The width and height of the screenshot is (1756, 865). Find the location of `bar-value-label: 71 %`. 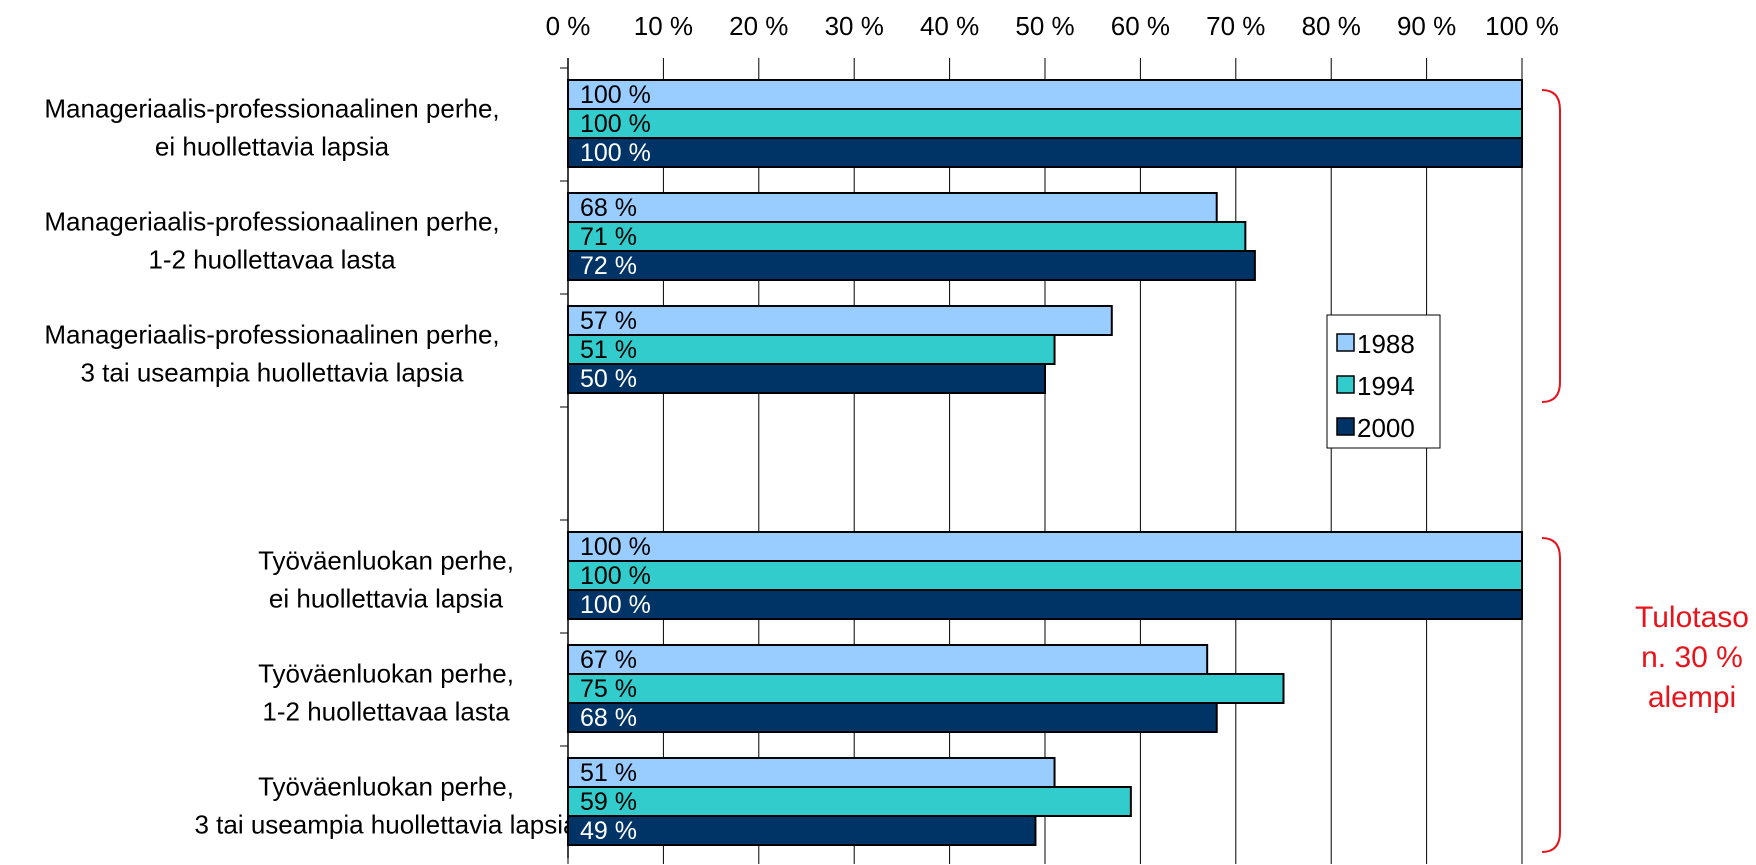

bar-value-label: 71 % is located at coordinates (608, 237).